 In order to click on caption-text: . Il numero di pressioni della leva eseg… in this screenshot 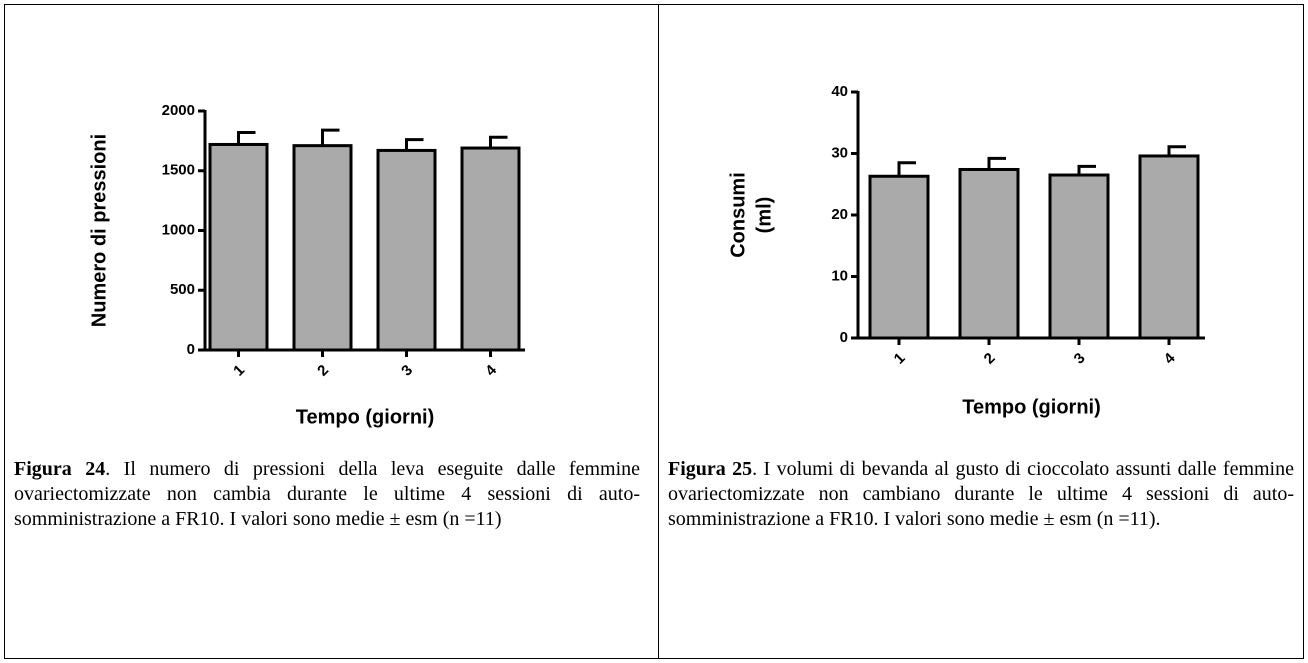, I will do `click(327, 494)`.